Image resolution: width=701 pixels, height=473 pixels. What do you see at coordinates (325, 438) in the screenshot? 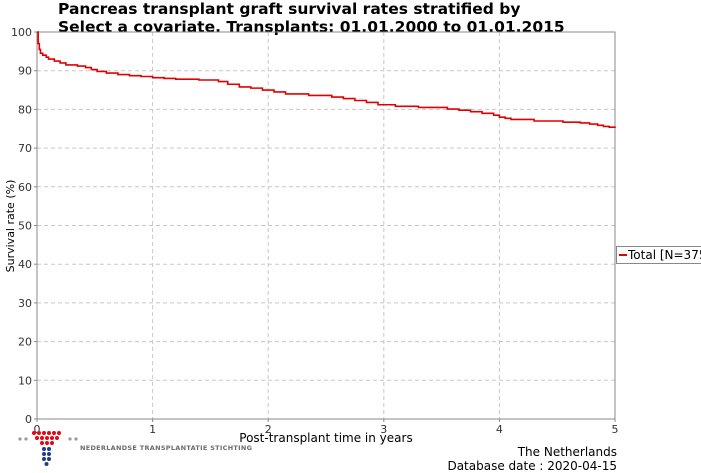
I see `x-axis-label: Post-transplant time in years` at bounding box center [325, 438].